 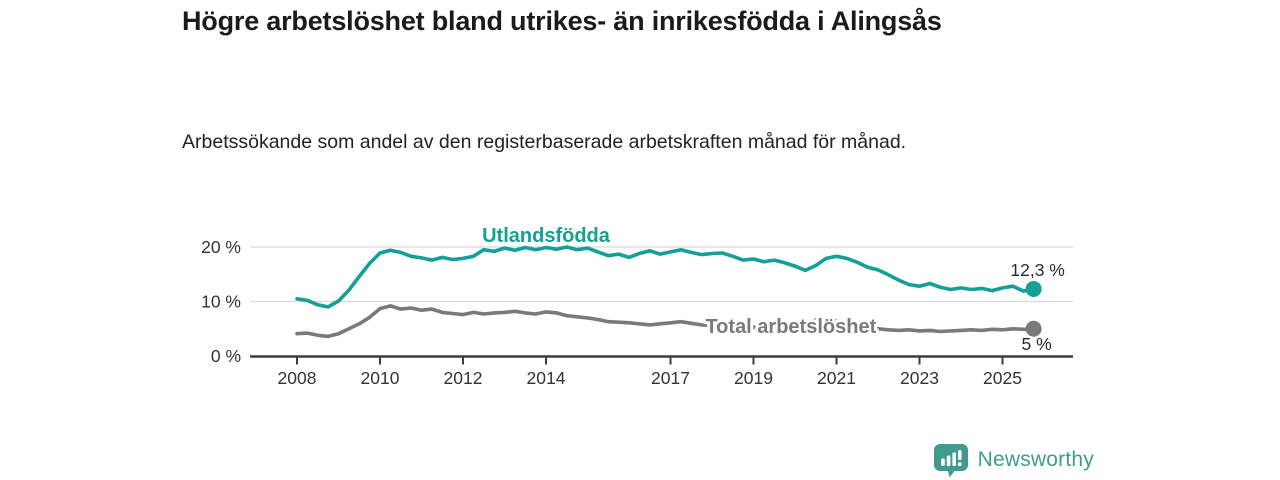 What do you see at coordinates (665, 321) in the screenshot?
I see `series-line-total-arbetsl-shet` at bounding box center [665, 321].